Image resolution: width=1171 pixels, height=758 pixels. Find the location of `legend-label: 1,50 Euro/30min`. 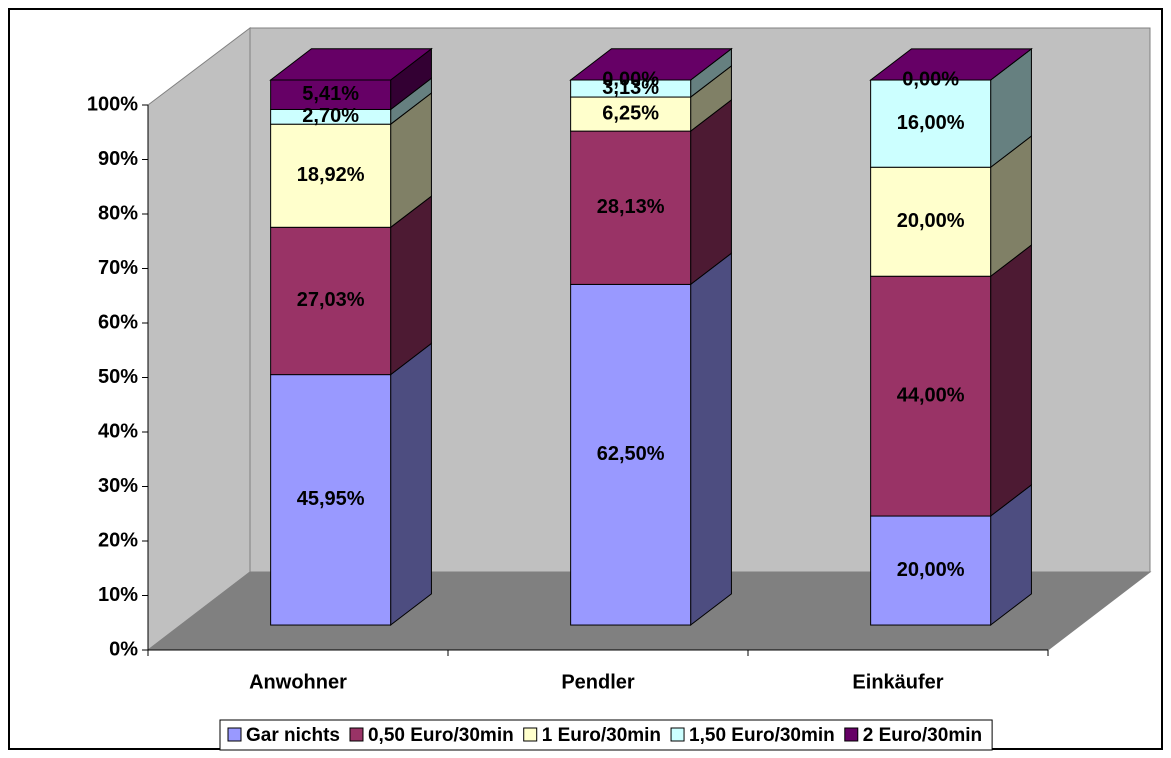

legend-label: 1,50 Euro/30min is located at coordinates (762, 735).